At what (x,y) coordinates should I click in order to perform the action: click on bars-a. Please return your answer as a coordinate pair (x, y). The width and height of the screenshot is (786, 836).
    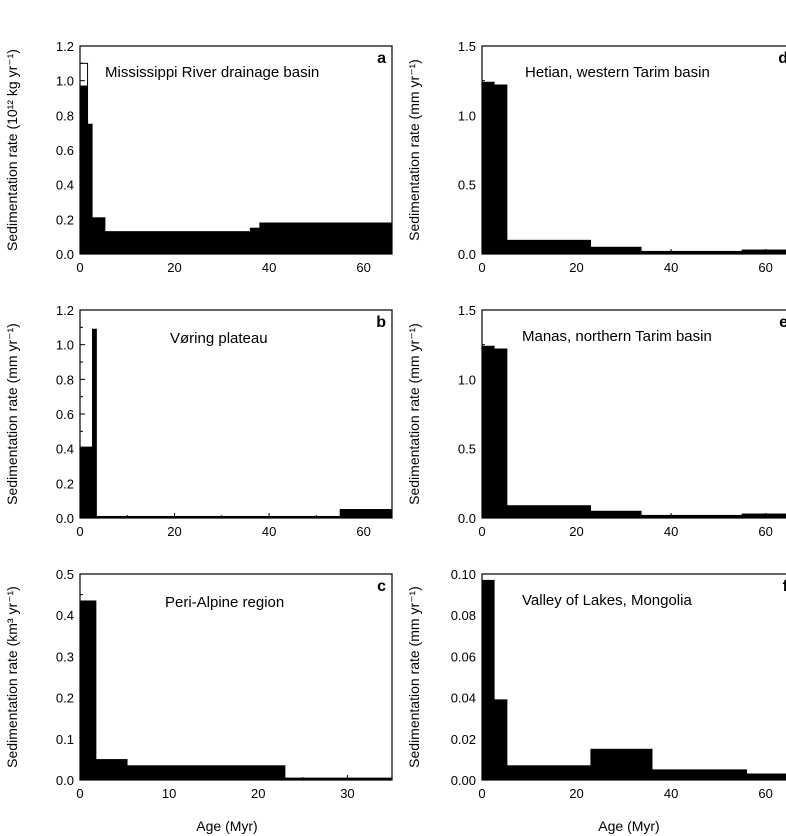
    Looking at the image, I should click on (236, 158).